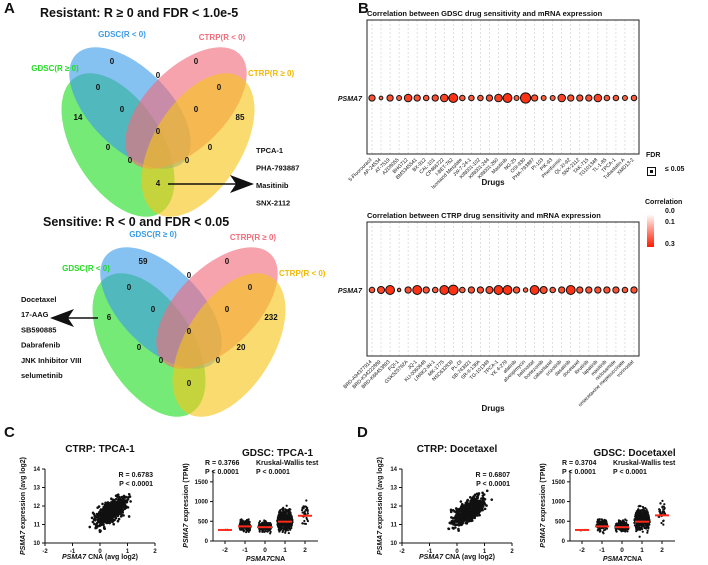  I want to click on venn-resistant-title: Resistant: R ≥ 0 and FDR < 1.0e-5, so click(139, 13).